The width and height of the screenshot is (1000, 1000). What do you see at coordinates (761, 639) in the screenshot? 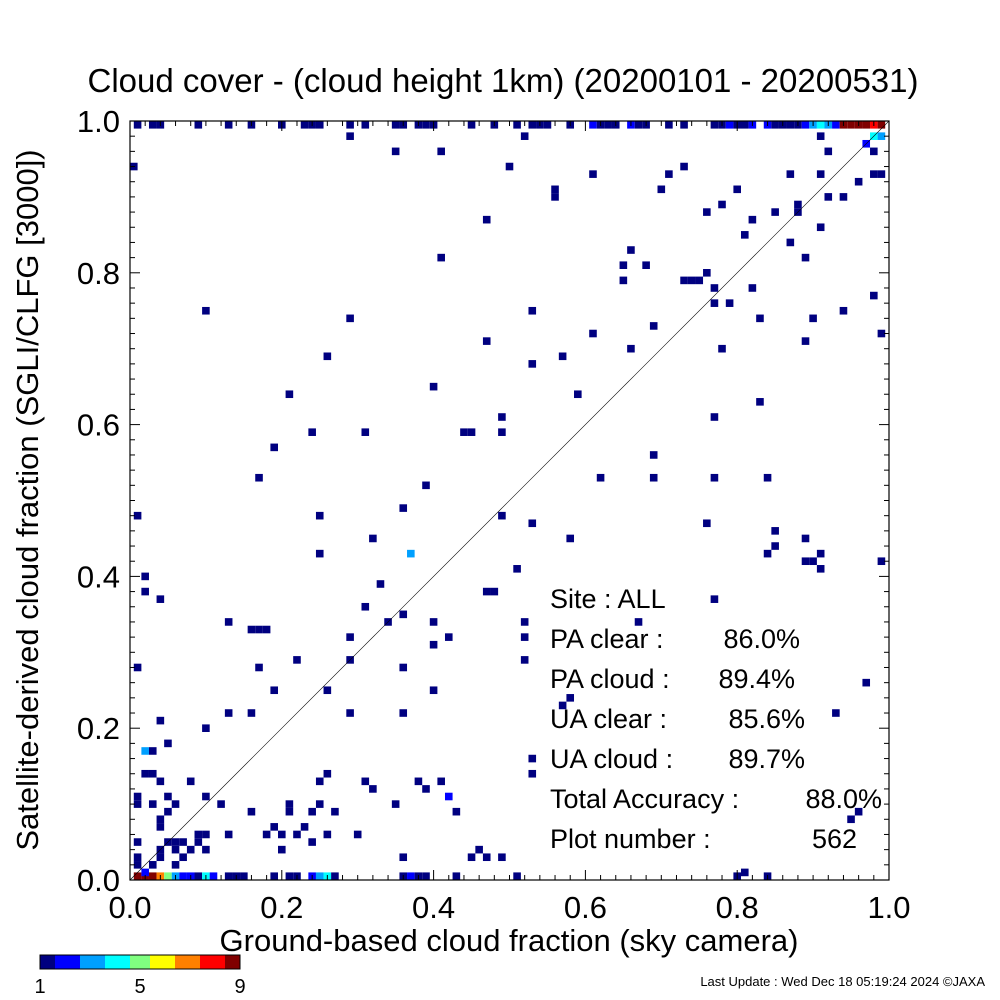
I see `stat-value: 86.0%` at bounding box center [761, 639].